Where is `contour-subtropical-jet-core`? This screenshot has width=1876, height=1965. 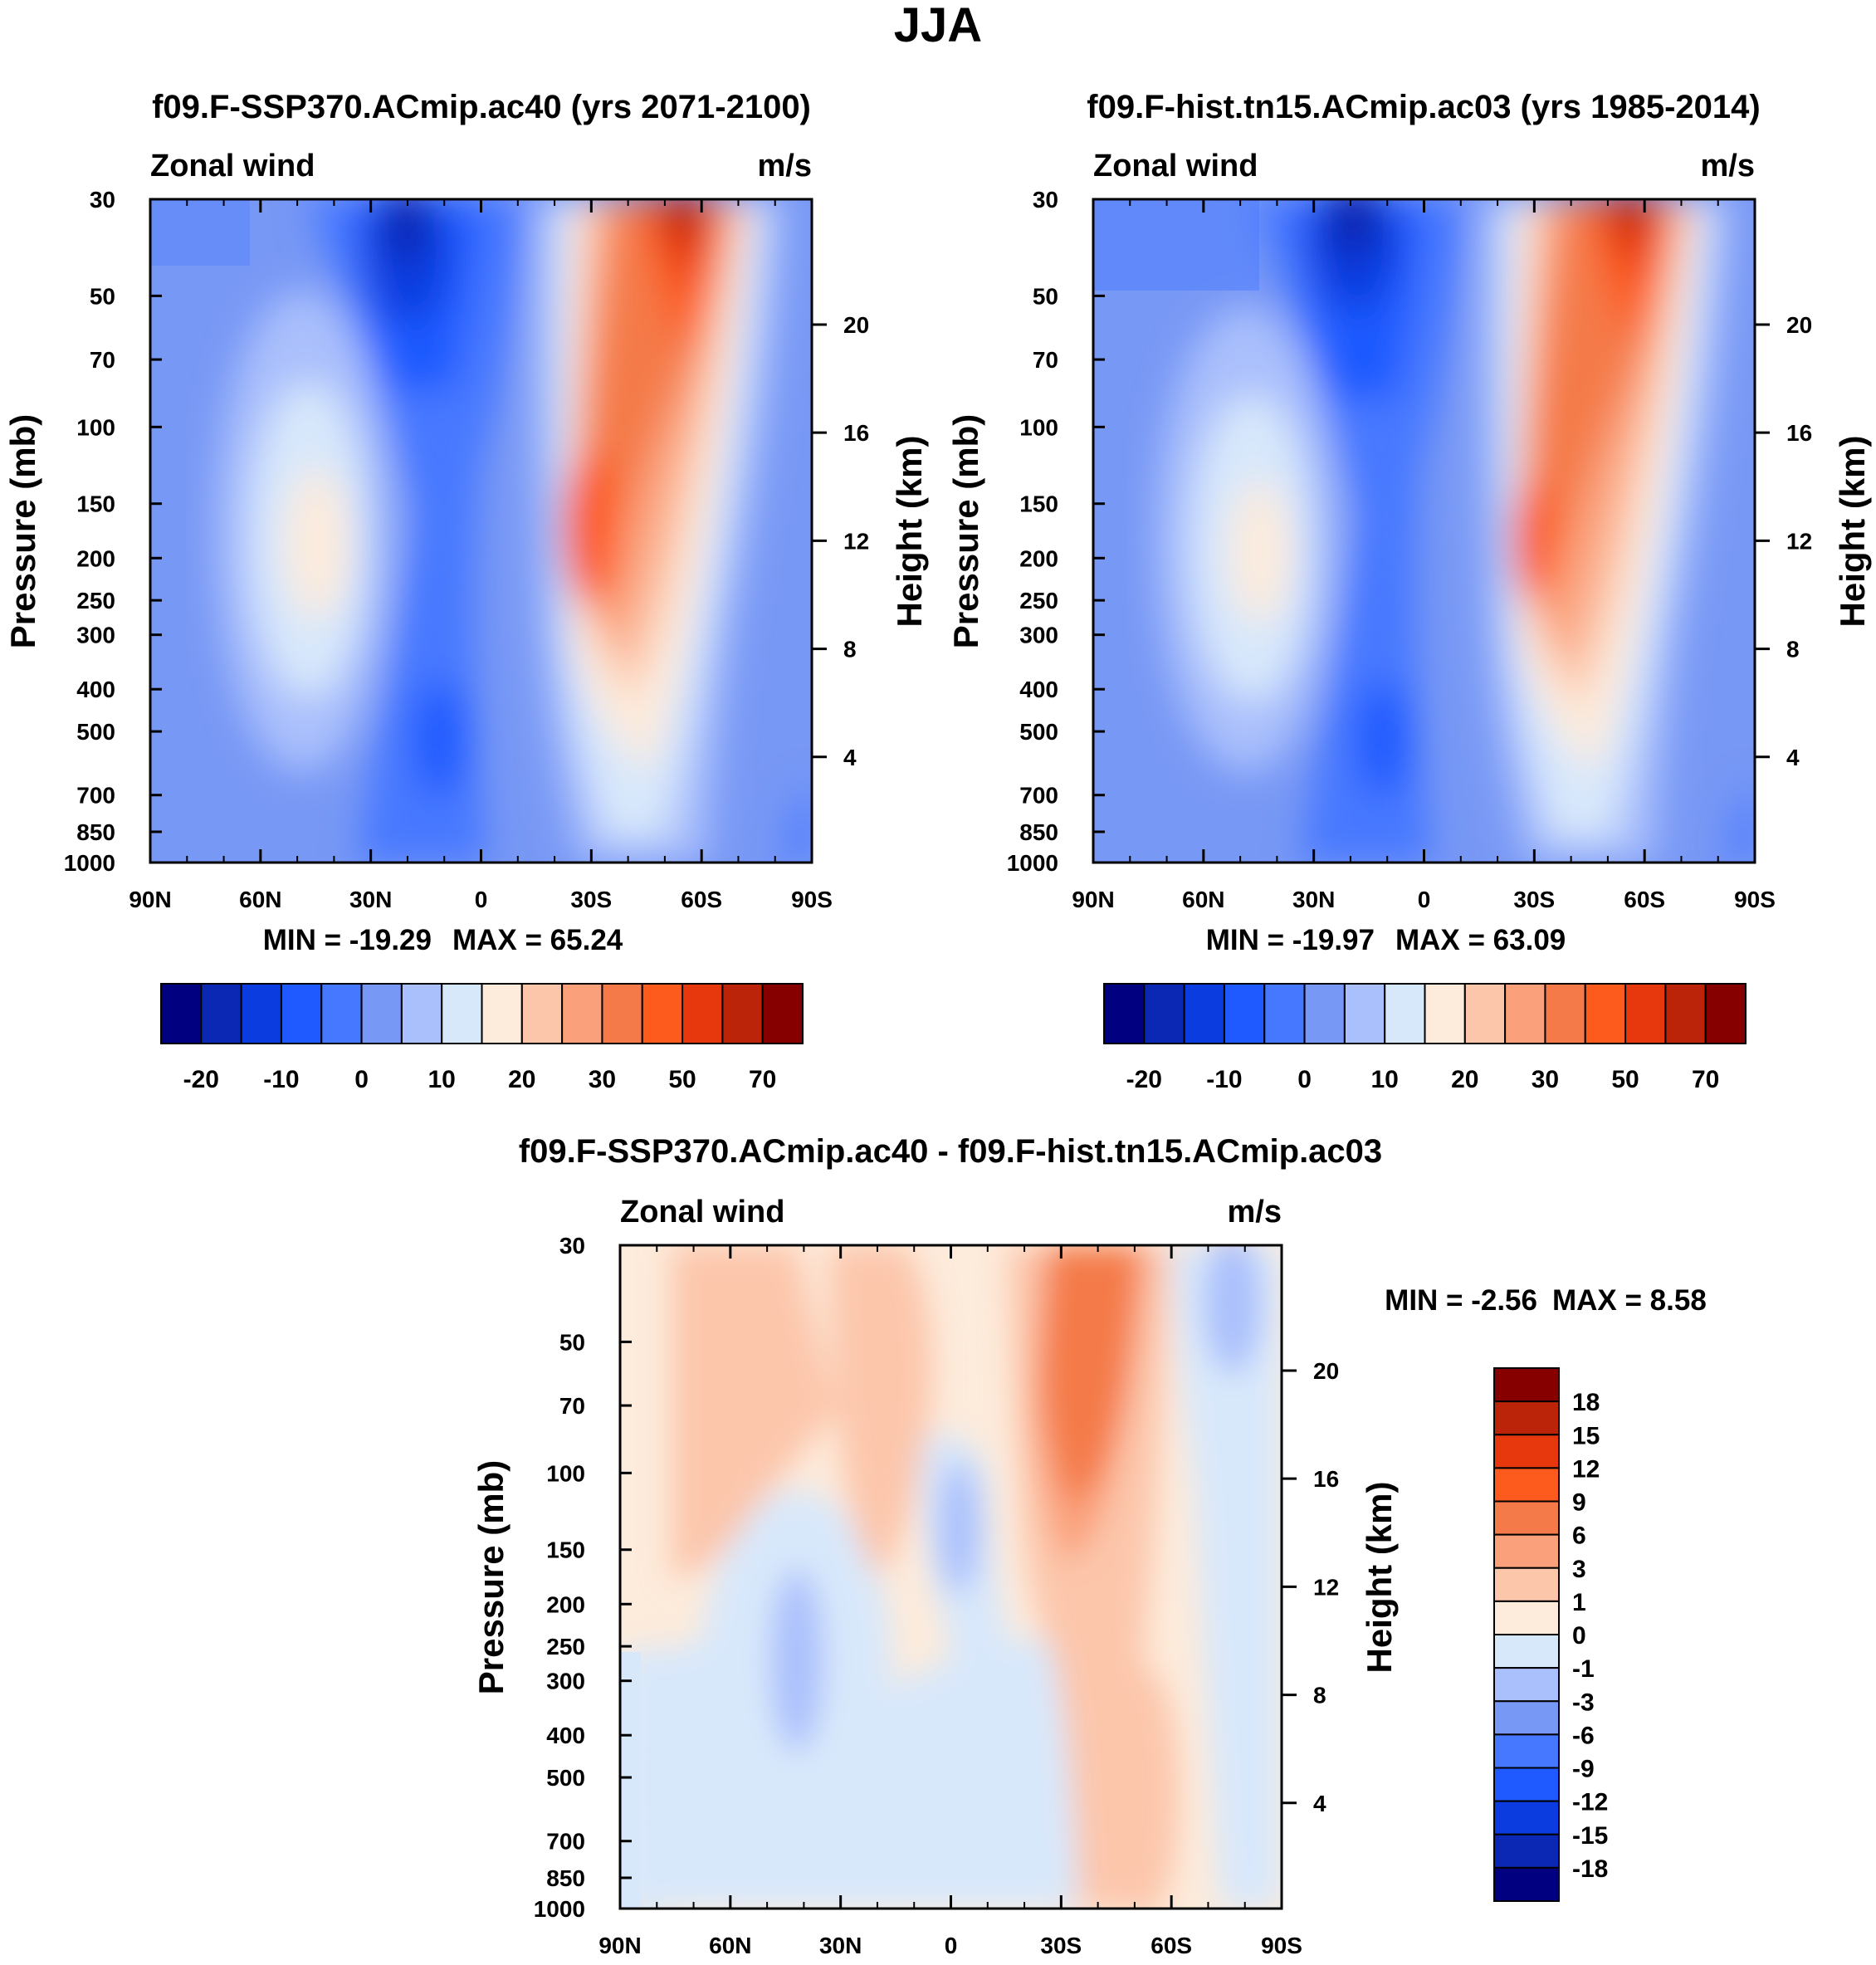 contour-subtropical-jet-core is located at coordinates (1534, 539).